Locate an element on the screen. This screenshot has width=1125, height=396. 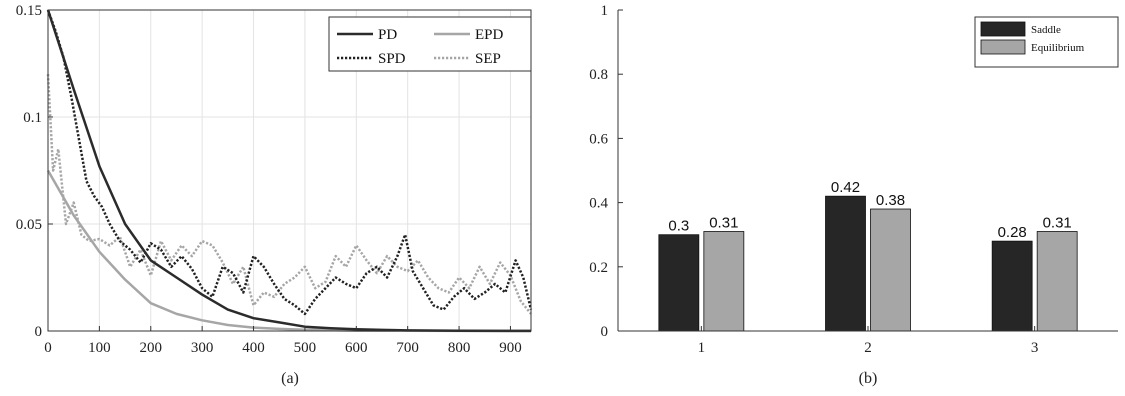
y-tick-label: 1 is located at coordinates (605, 11).